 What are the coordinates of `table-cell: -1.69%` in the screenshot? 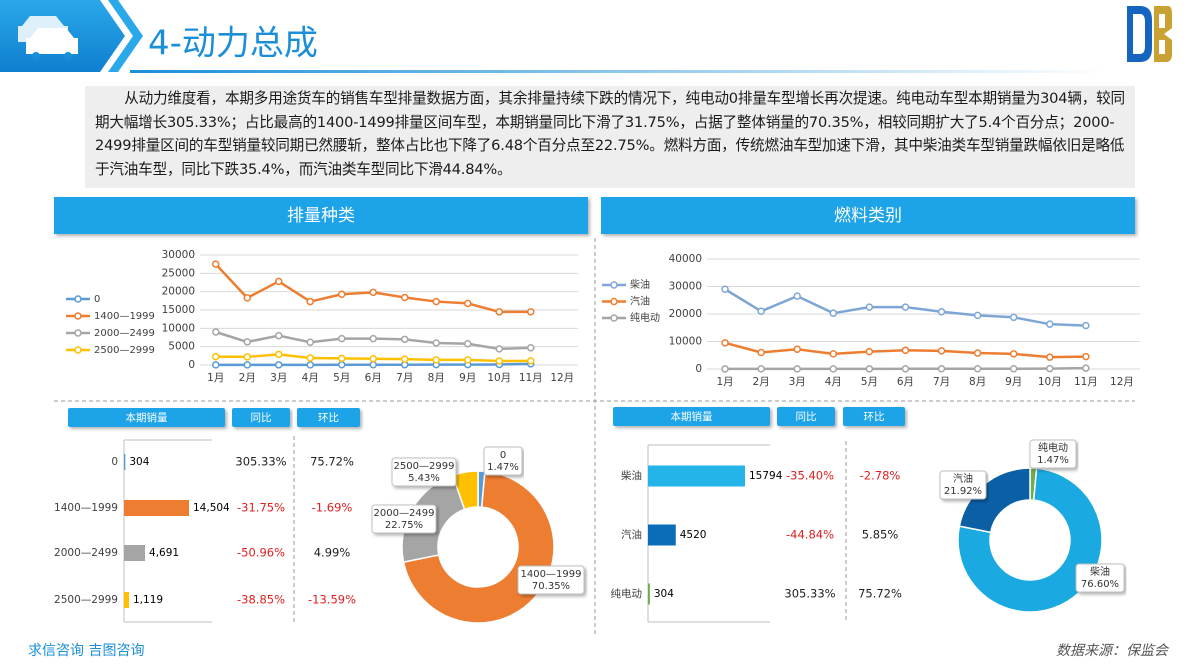 It's located at (332, 508).